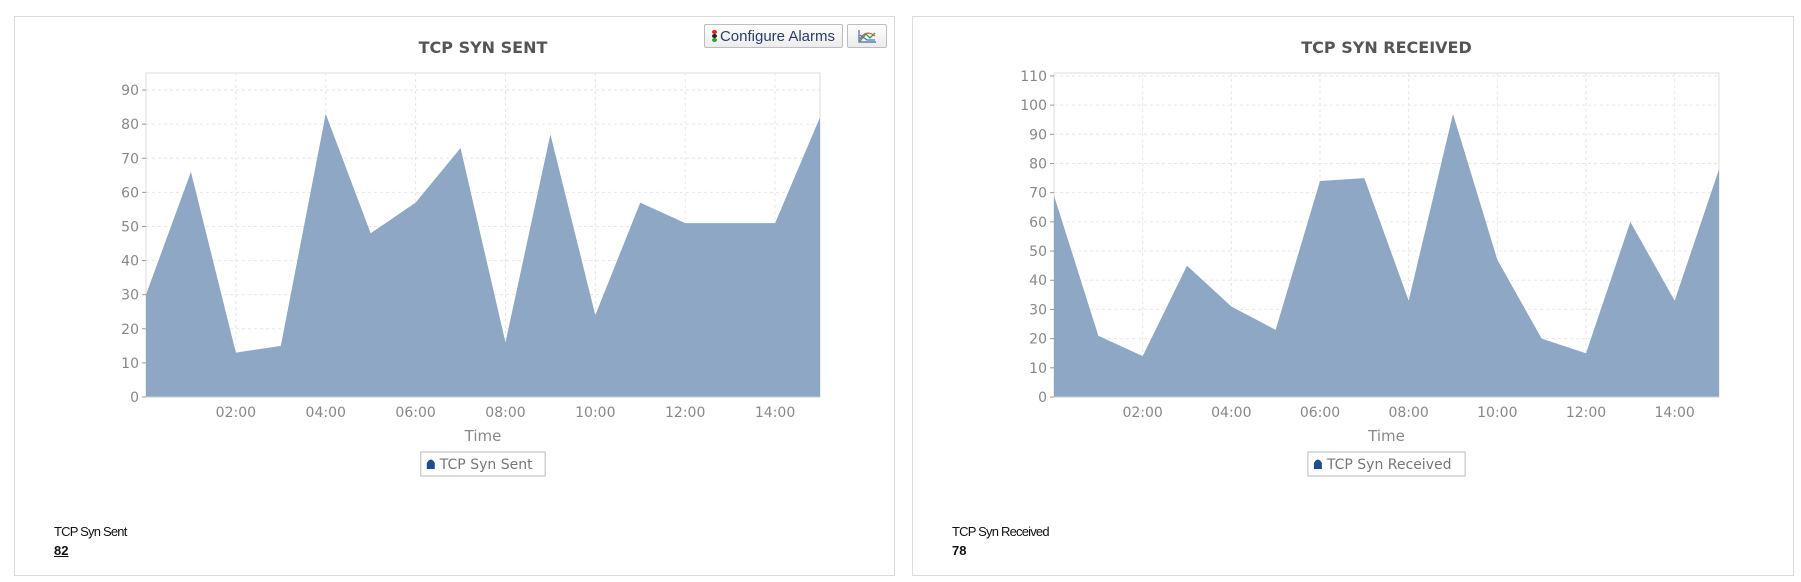 This screenshot has height=582, width=1801. What do you see at coordinates (1033, 106) in the screenshot?
I see `y-tick-label: 100` at bounding box center [1033, 106].